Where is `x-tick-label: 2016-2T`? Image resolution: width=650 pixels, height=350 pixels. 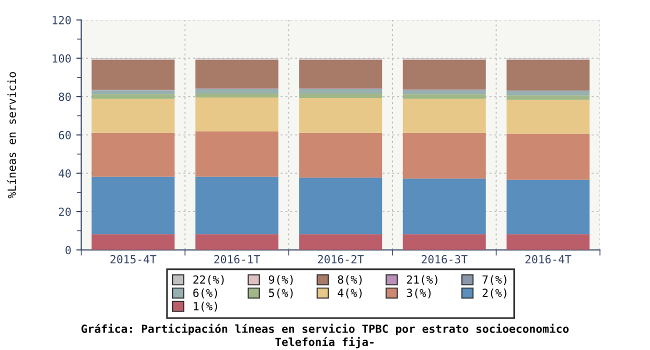 x-tick-label: 2016-2T is located at coordinates (341, 259).